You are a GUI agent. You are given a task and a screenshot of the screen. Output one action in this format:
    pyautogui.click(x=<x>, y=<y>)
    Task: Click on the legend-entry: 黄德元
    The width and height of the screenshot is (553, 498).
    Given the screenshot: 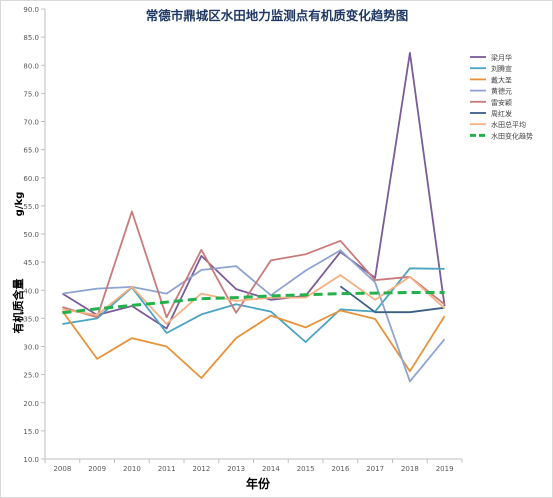 What is the action you would take?
    pyautogui.click(x=501, y=91)
    